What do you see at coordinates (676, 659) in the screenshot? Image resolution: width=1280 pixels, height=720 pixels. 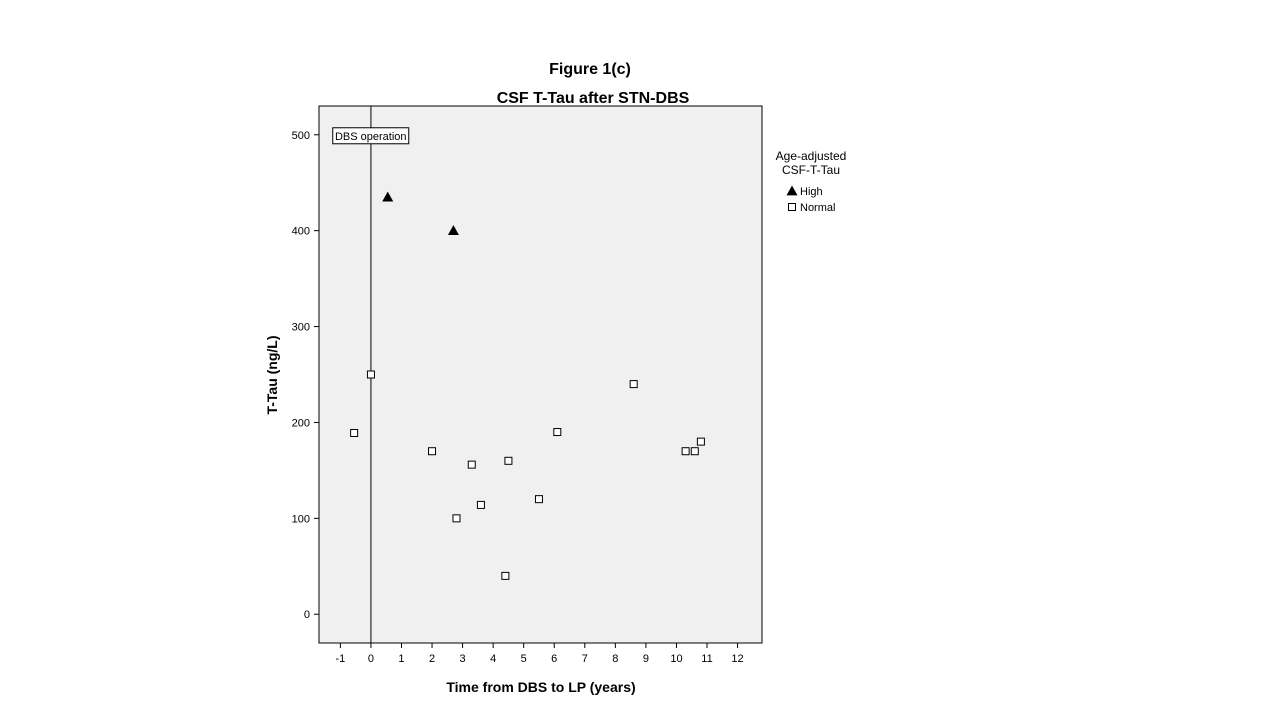 I see `x-tick-label: 10` at bounding box center [676, 659].